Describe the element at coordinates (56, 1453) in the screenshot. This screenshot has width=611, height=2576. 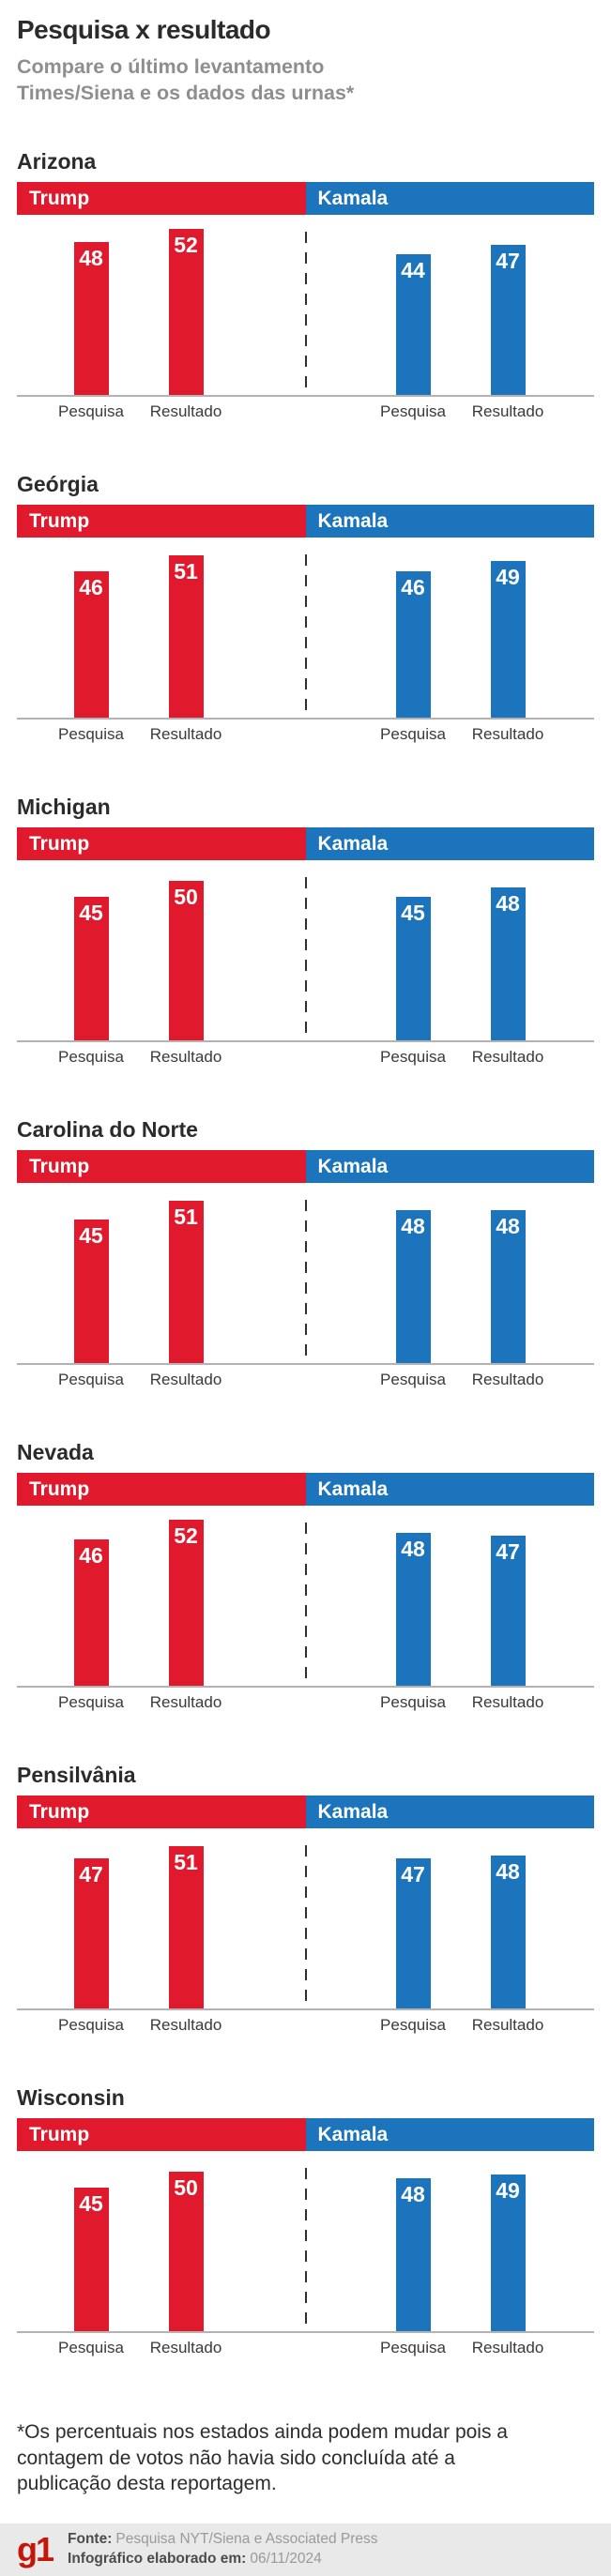
I see `state-title: Nevada` at that location.